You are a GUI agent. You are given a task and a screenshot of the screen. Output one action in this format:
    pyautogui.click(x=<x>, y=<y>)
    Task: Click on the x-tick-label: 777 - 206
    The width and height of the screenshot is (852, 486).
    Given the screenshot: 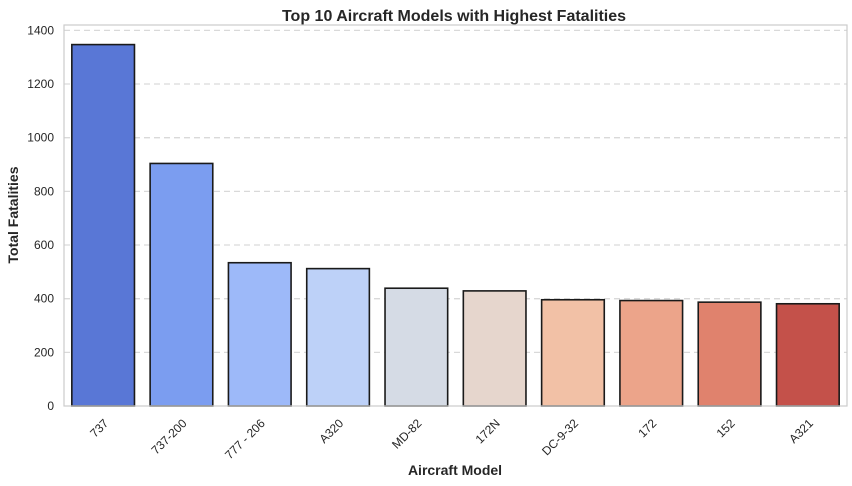 What is the action you would take?
    pyautogui.click(x=245, y=439)
    